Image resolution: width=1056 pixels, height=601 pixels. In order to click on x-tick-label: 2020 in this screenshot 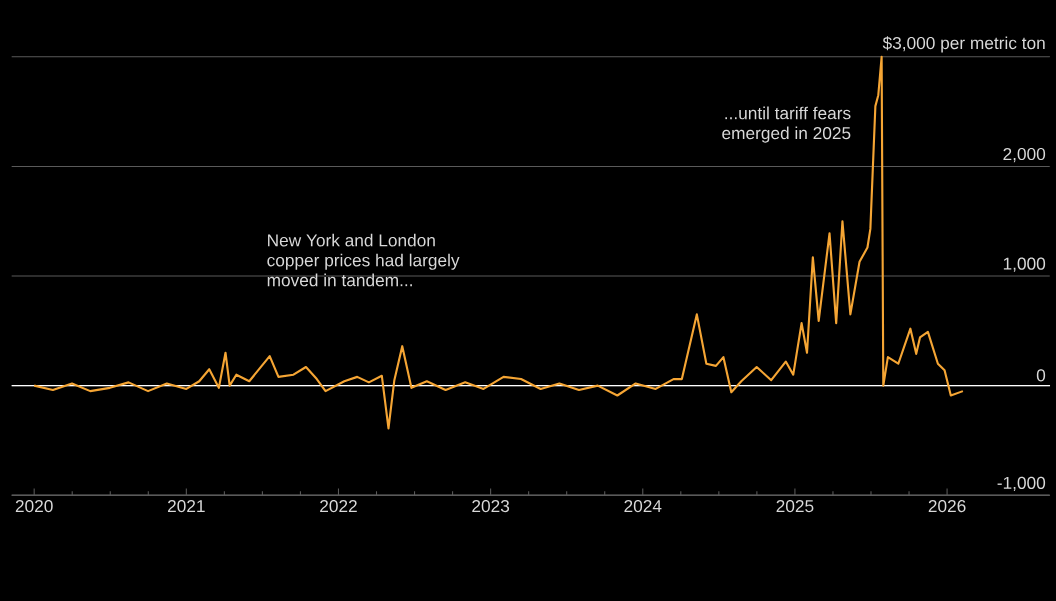, I will do `click(34, 506)`.